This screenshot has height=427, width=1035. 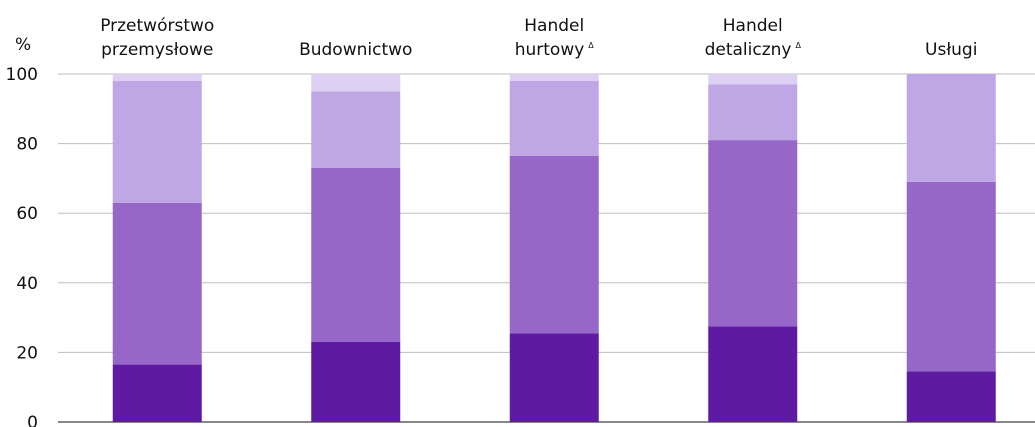 I want to click on category-label: hurtowy Δ, so click(x=555, y=50).